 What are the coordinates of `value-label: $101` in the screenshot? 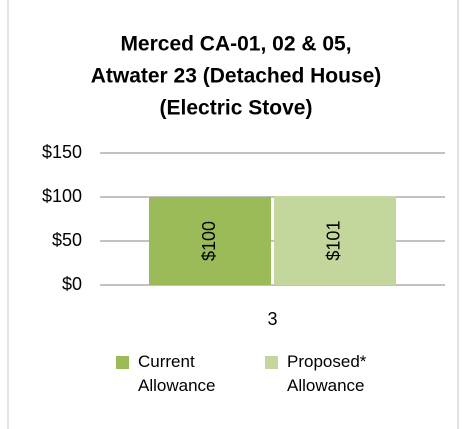 It's located at (334, 241).